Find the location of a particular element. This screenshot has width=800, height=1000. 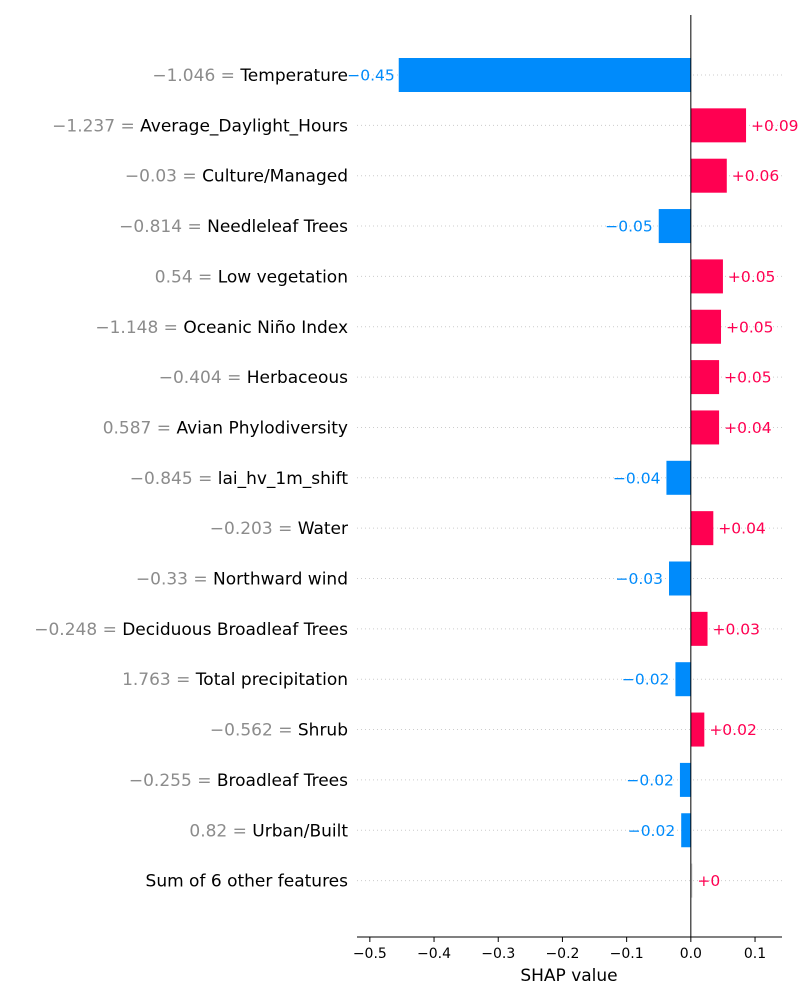

feature-label: Sum of 6 other features is located at coordinates (247, 882).